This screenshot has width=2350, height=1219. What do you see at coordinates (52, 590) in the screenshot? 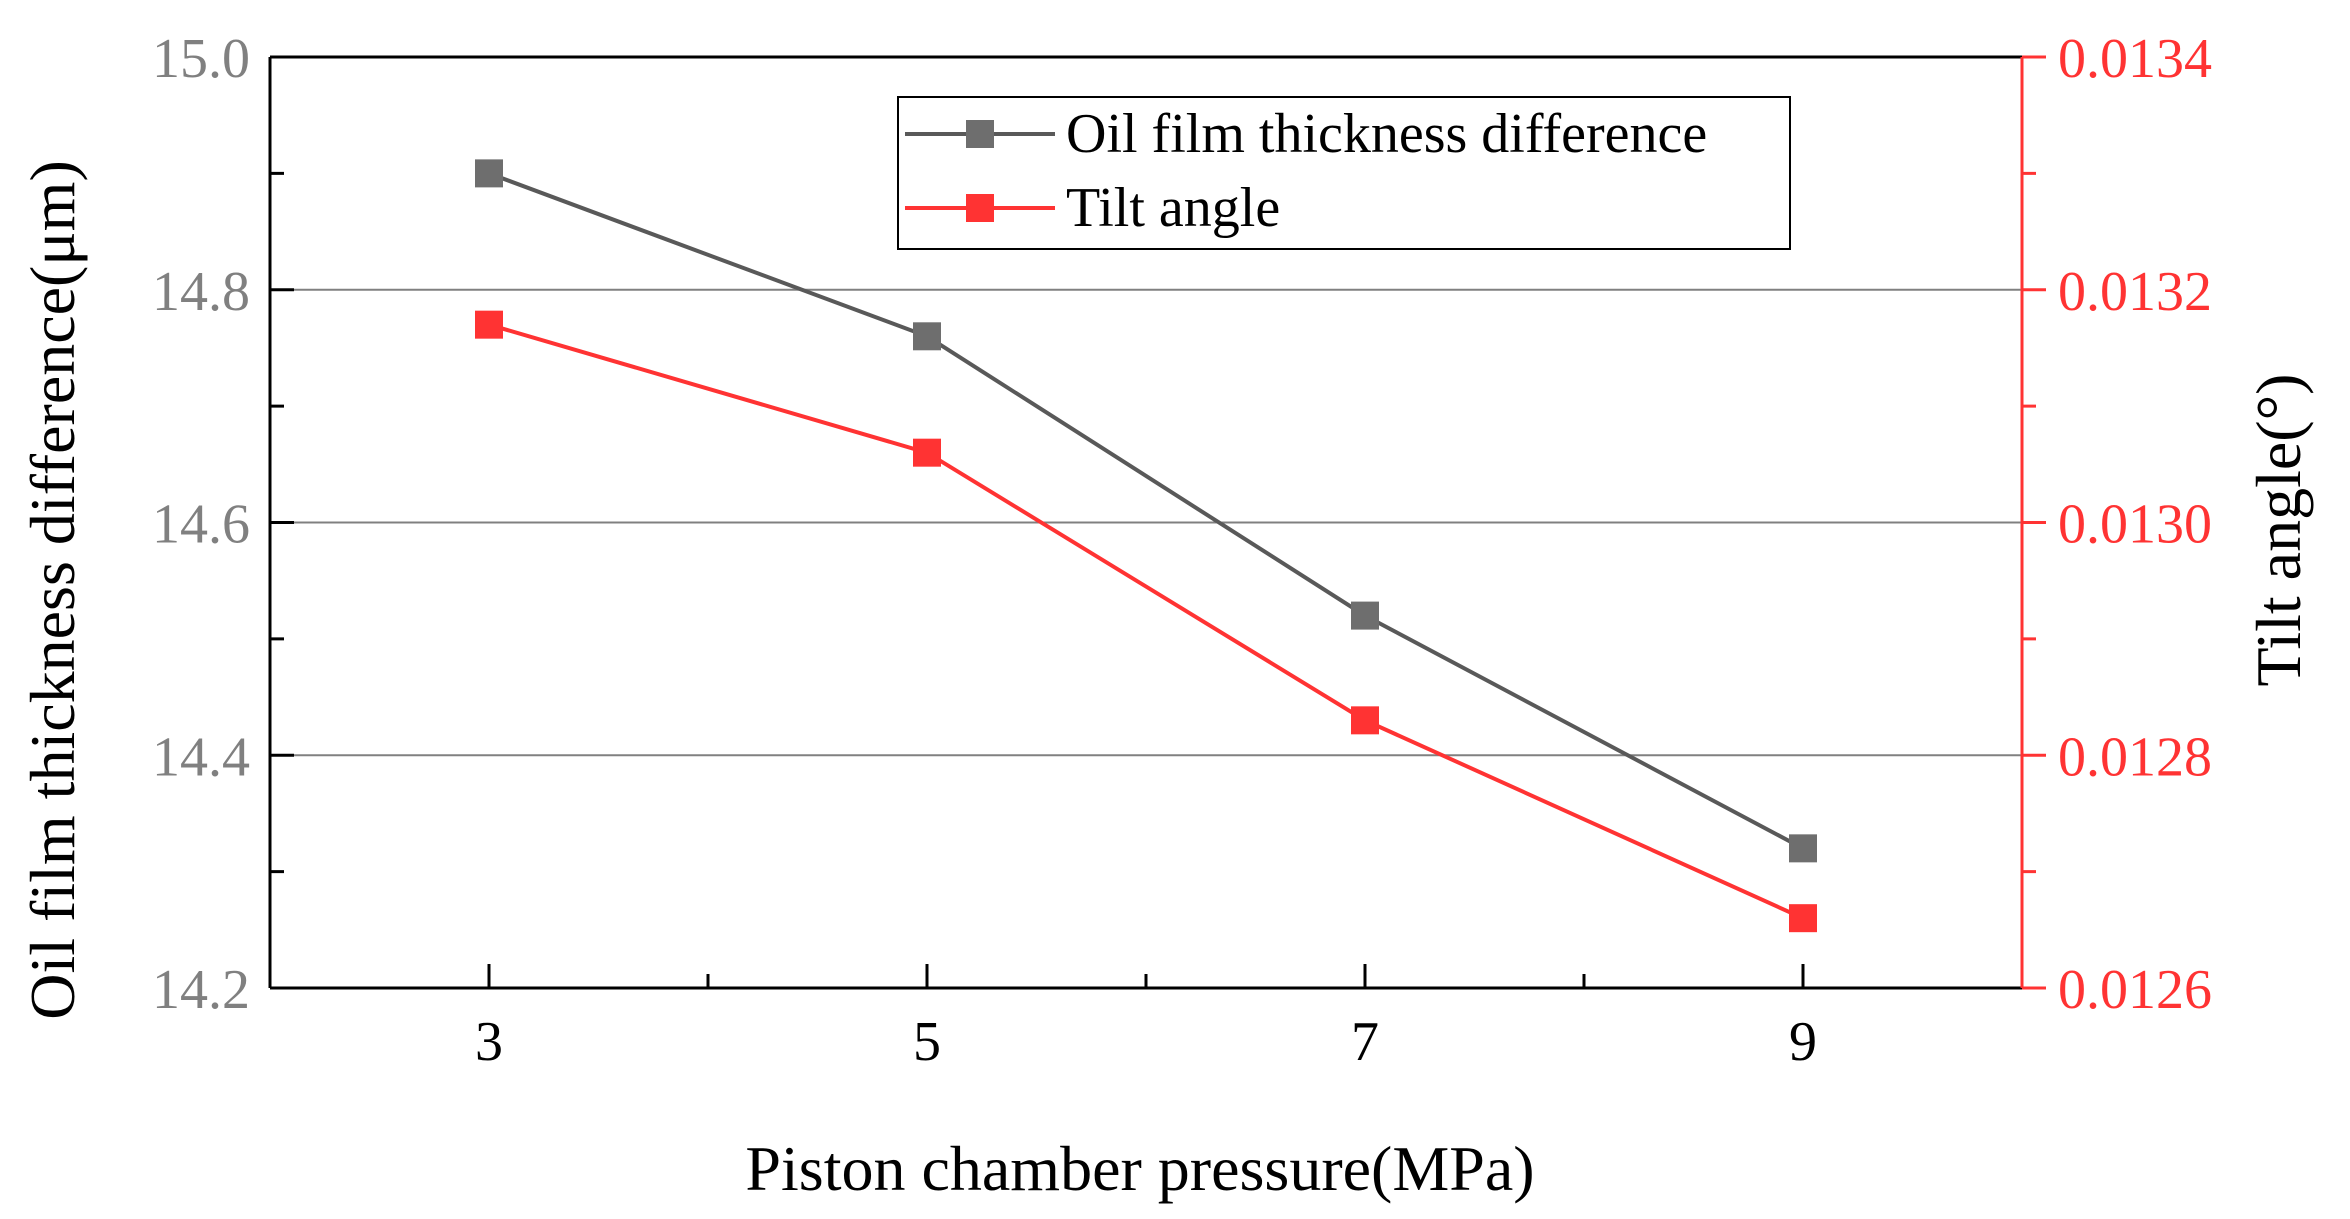
I see `left-y-axis-title: Oil film thickness difference(μm)` at bounding box center [52, 590].